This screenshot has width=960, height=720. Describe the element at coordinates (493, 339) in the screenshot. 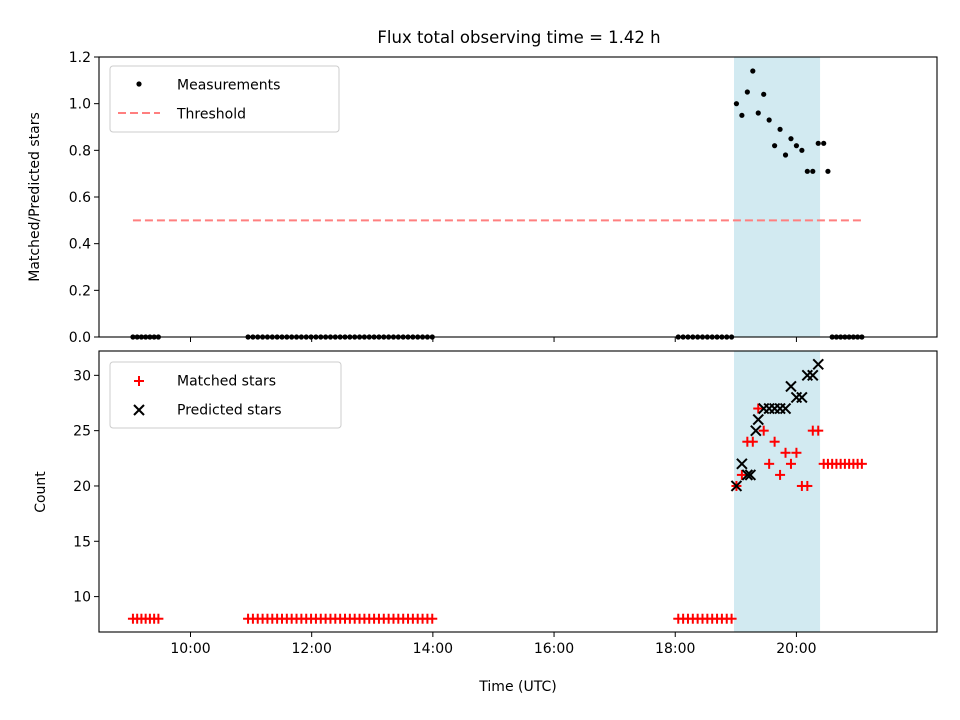

I see `top-panel-x-ticks` at that location.